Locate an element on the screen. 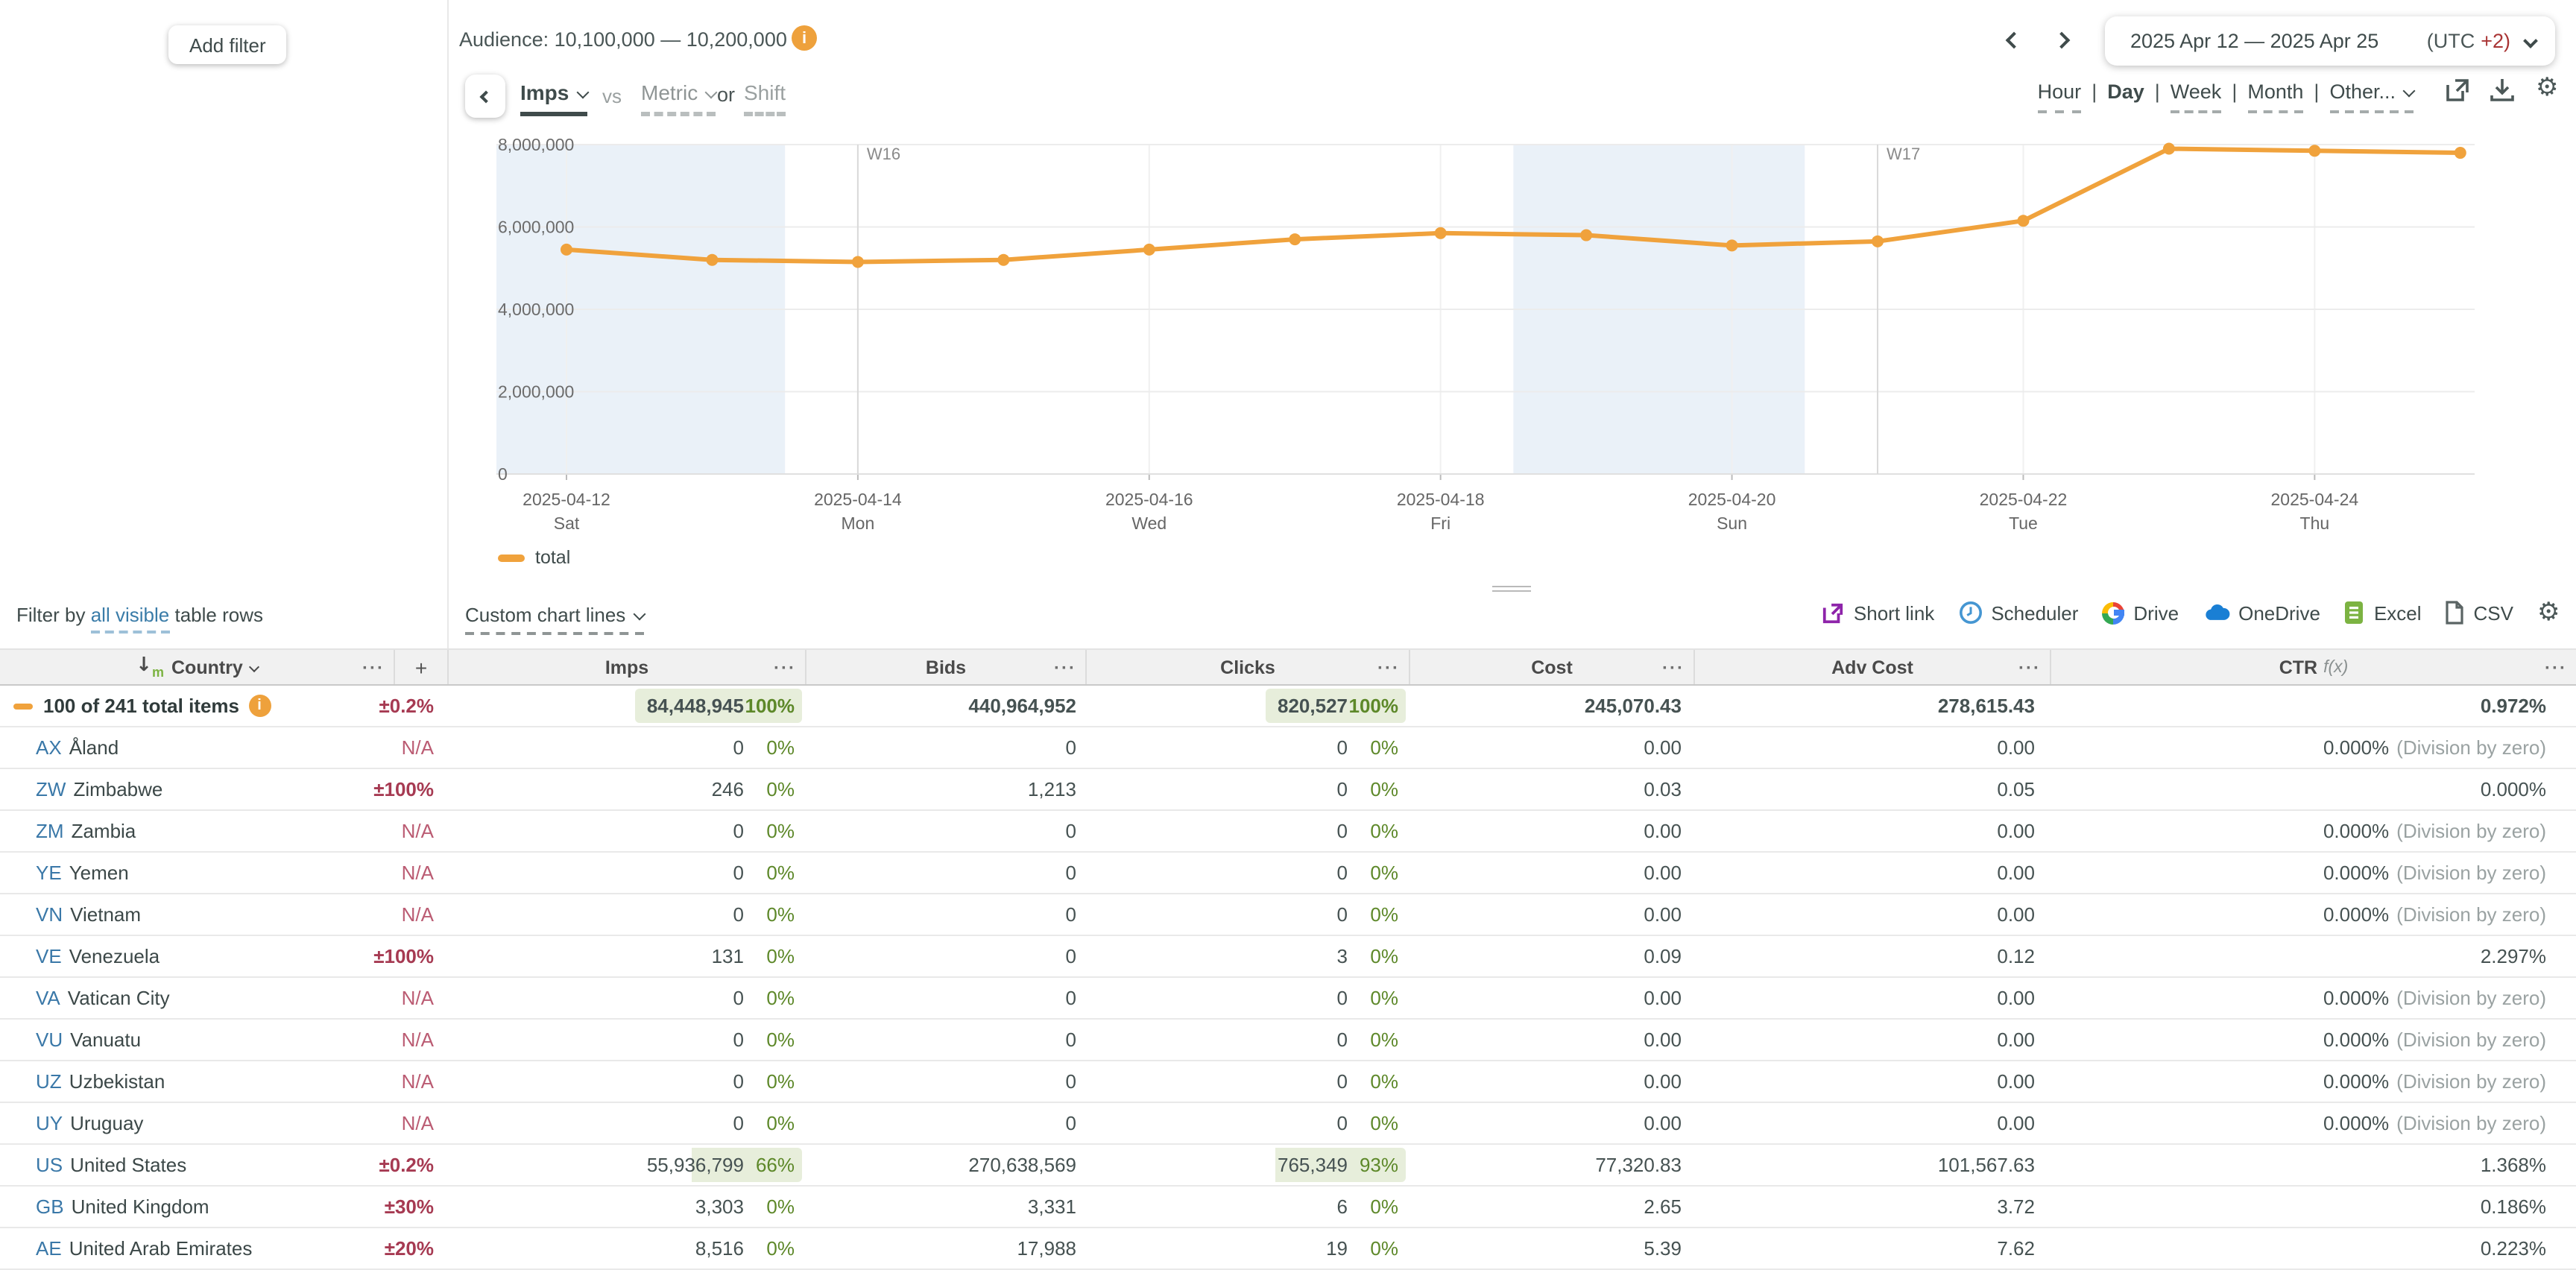 Image resolution: width=2576 pixels, height=1270 pixels. secondary-metric-selector: Metric is located at coordinates (679, 98).